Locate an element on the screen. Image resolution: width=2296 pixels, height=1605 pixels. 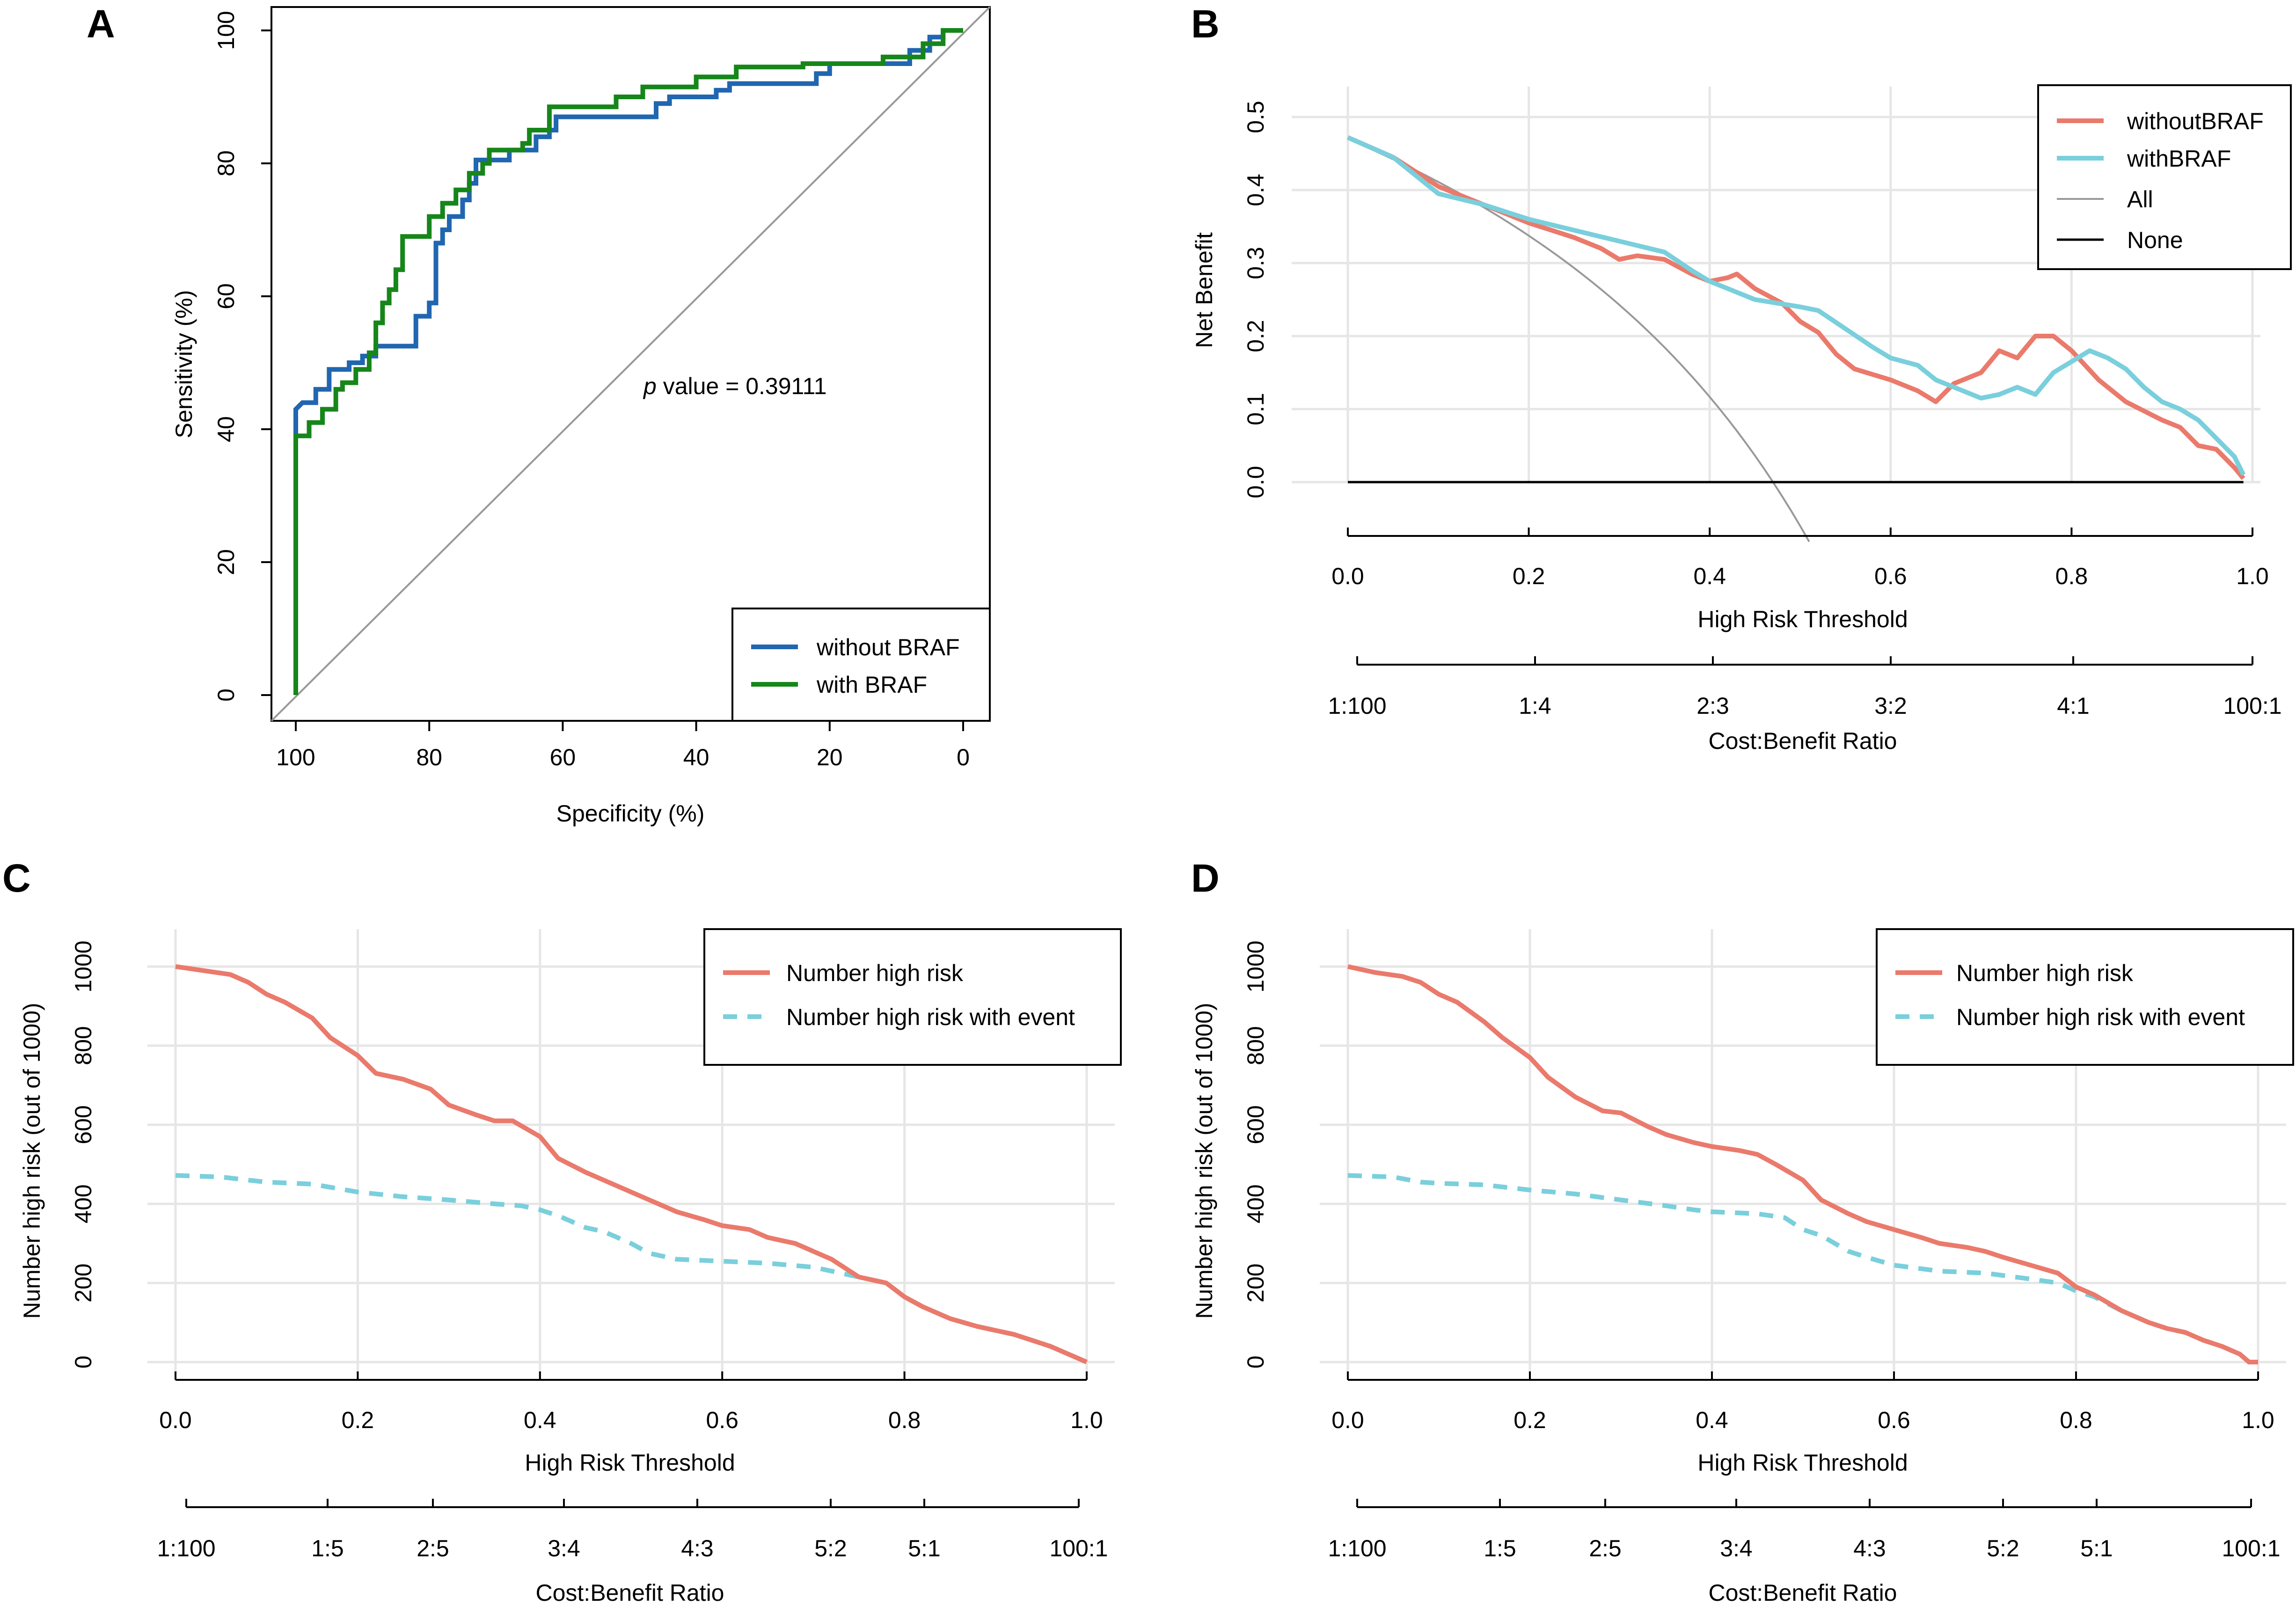
y-axis-label: Number high risk (out of 1000) is located at coordinates (32, 1161).